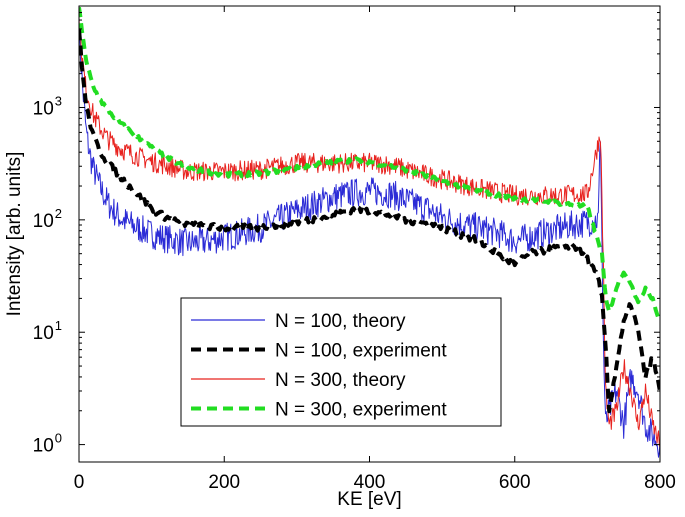 The image size is (685, 517). I want to click on legend-box, so click(341, 362).